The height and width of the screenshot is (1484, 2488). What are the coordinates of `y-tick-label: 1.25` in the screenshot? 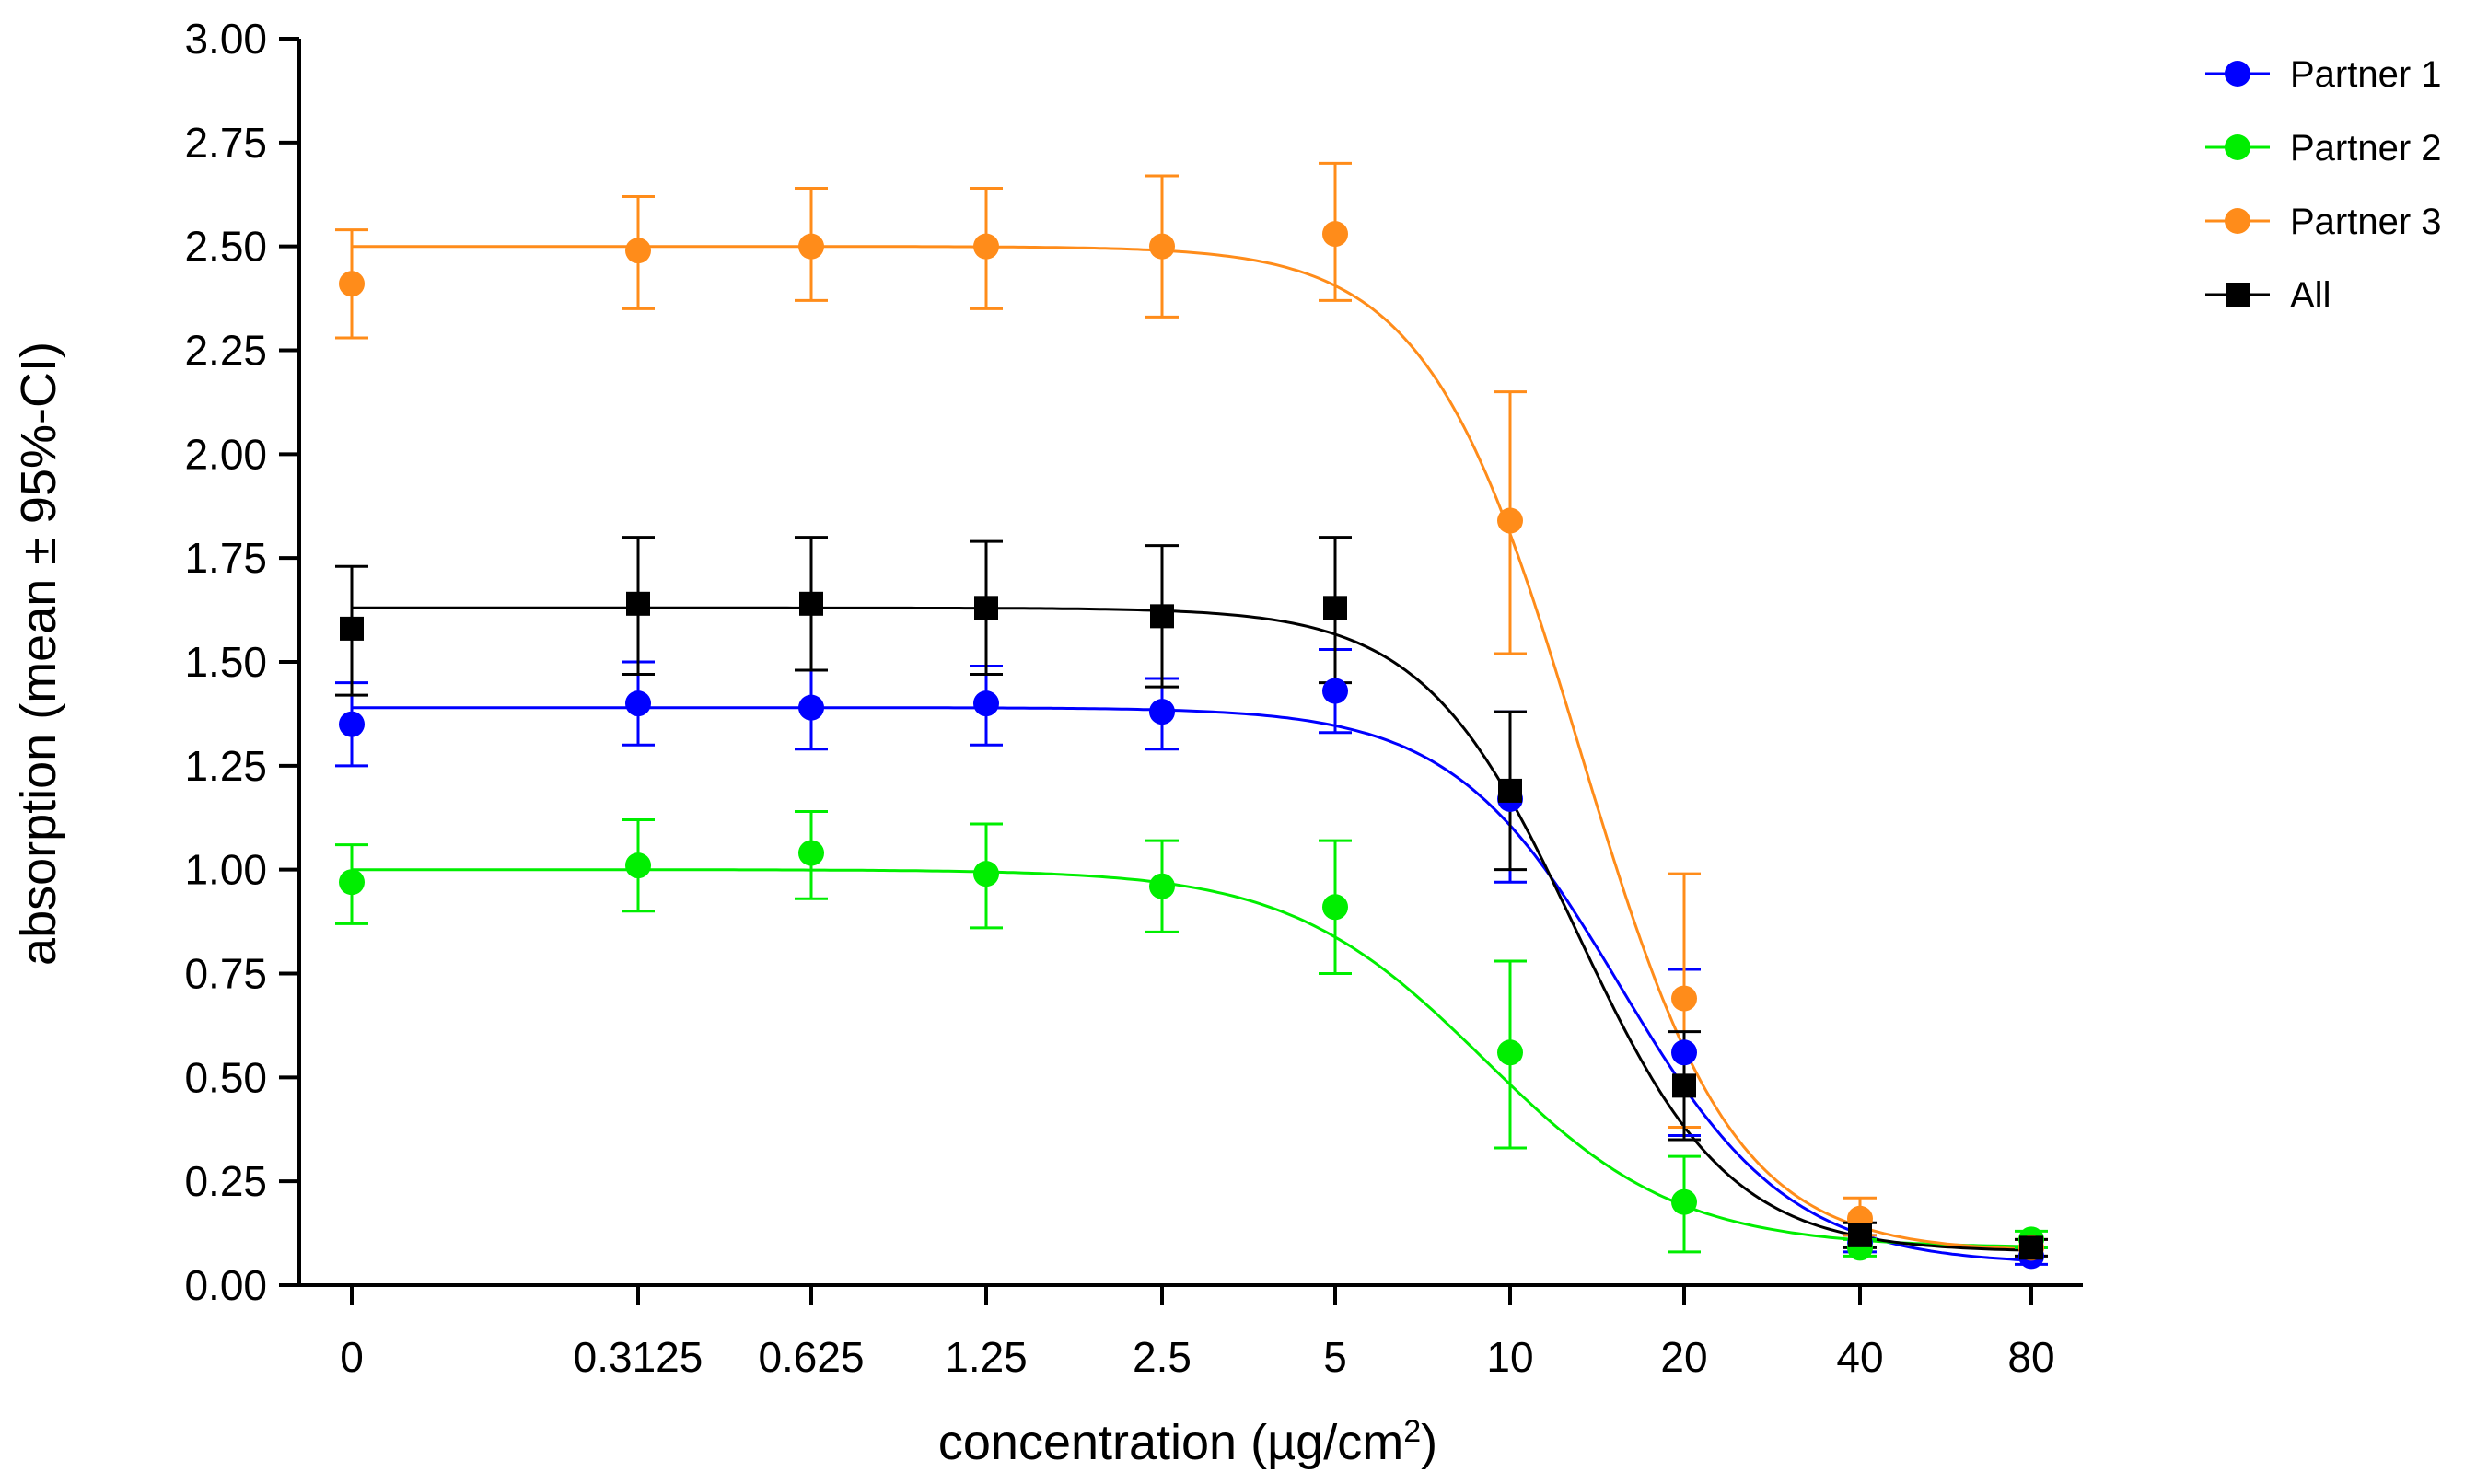 It's located at (225, 766).